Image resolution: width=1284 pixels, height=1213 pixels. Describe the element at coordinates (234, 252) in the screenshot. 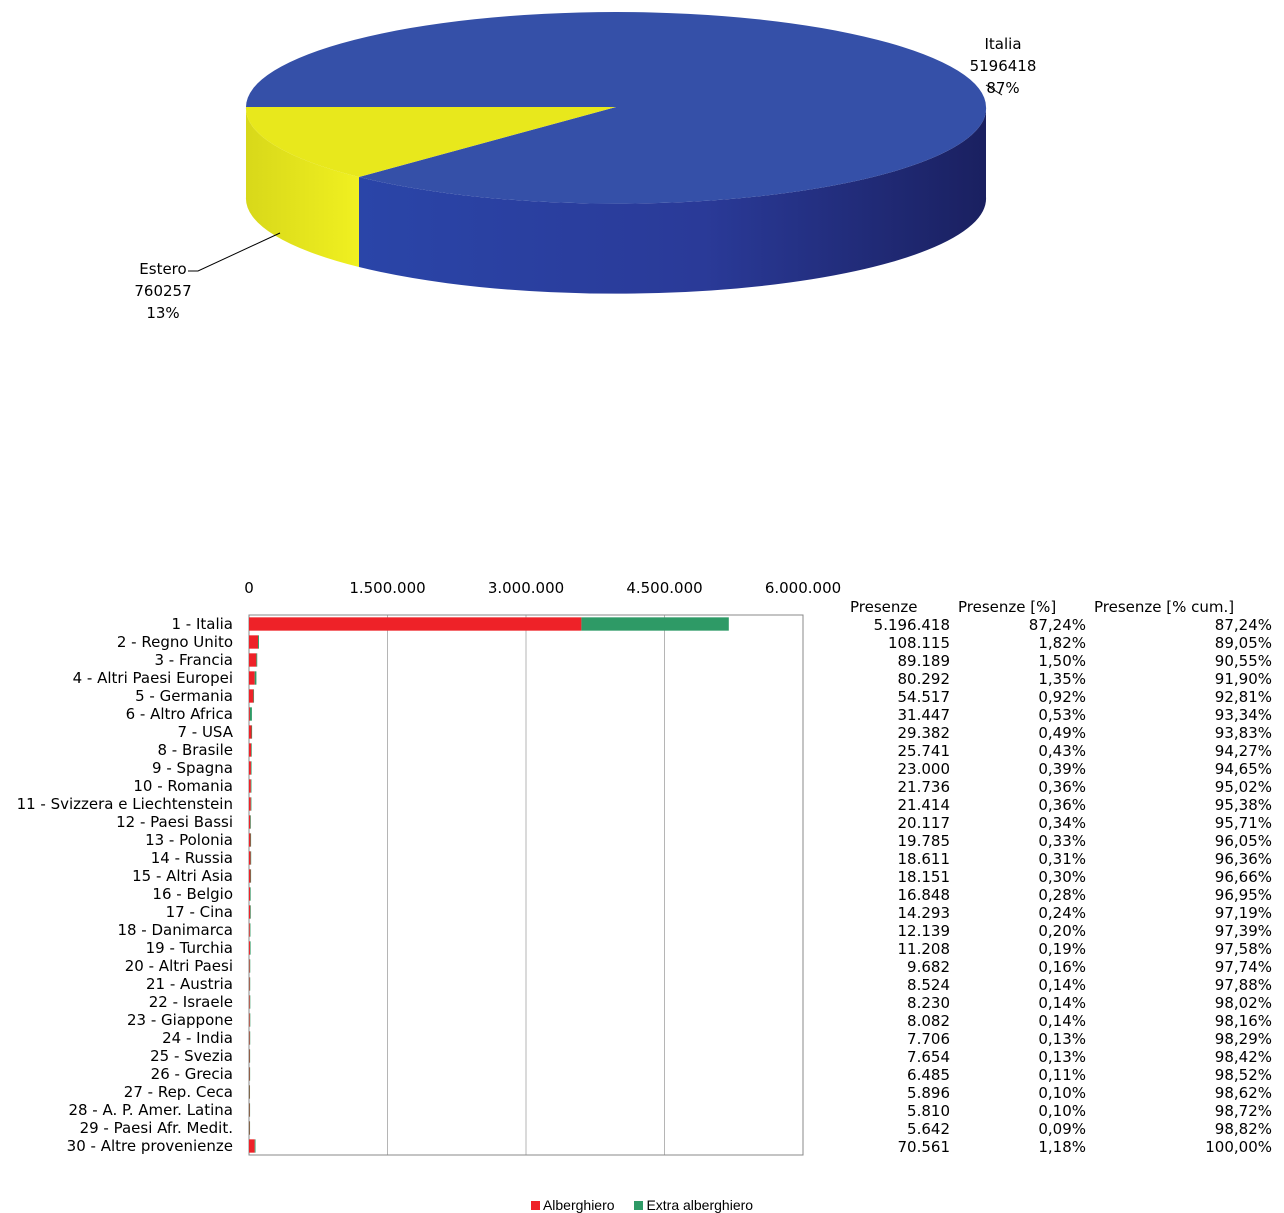

I see `leader-line-estero` at that location.